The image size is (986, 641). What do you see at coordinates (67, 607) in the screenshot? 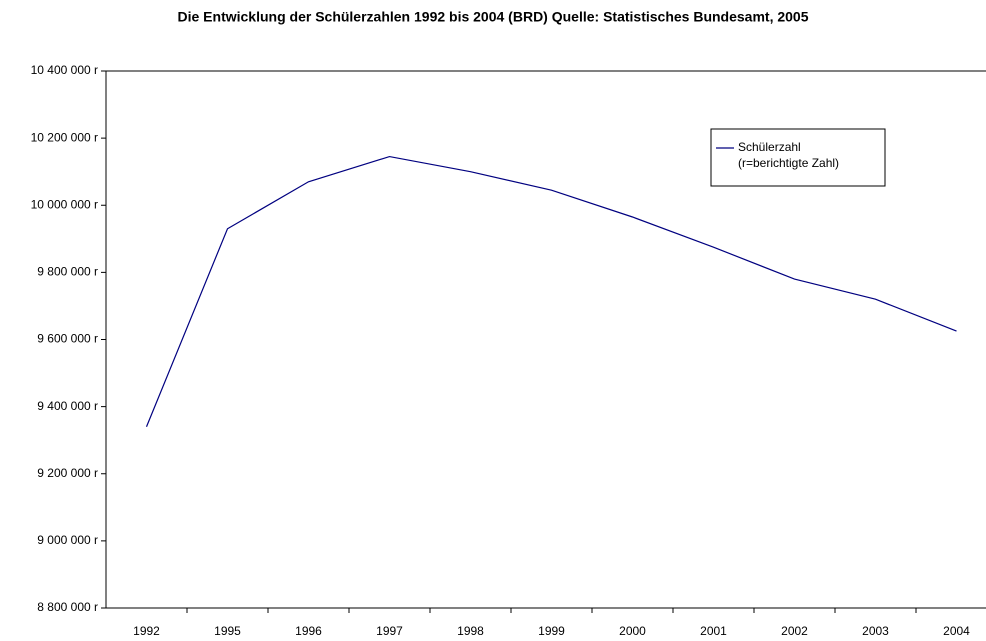
I see `y-tick-label: 8 800 000 r` at bounding box center [67, 607].